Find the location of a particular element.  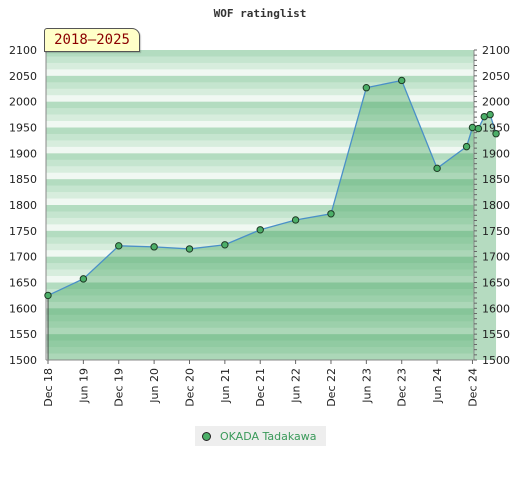

y-tick-label-right: 1500 is located at coordinates (496, 360).